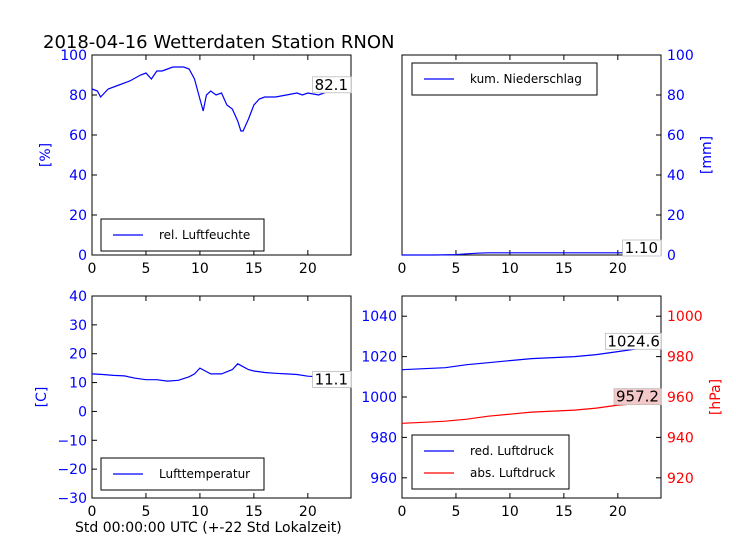  I want to click on panel-1-xtick-label: 10, so click(510, 269).